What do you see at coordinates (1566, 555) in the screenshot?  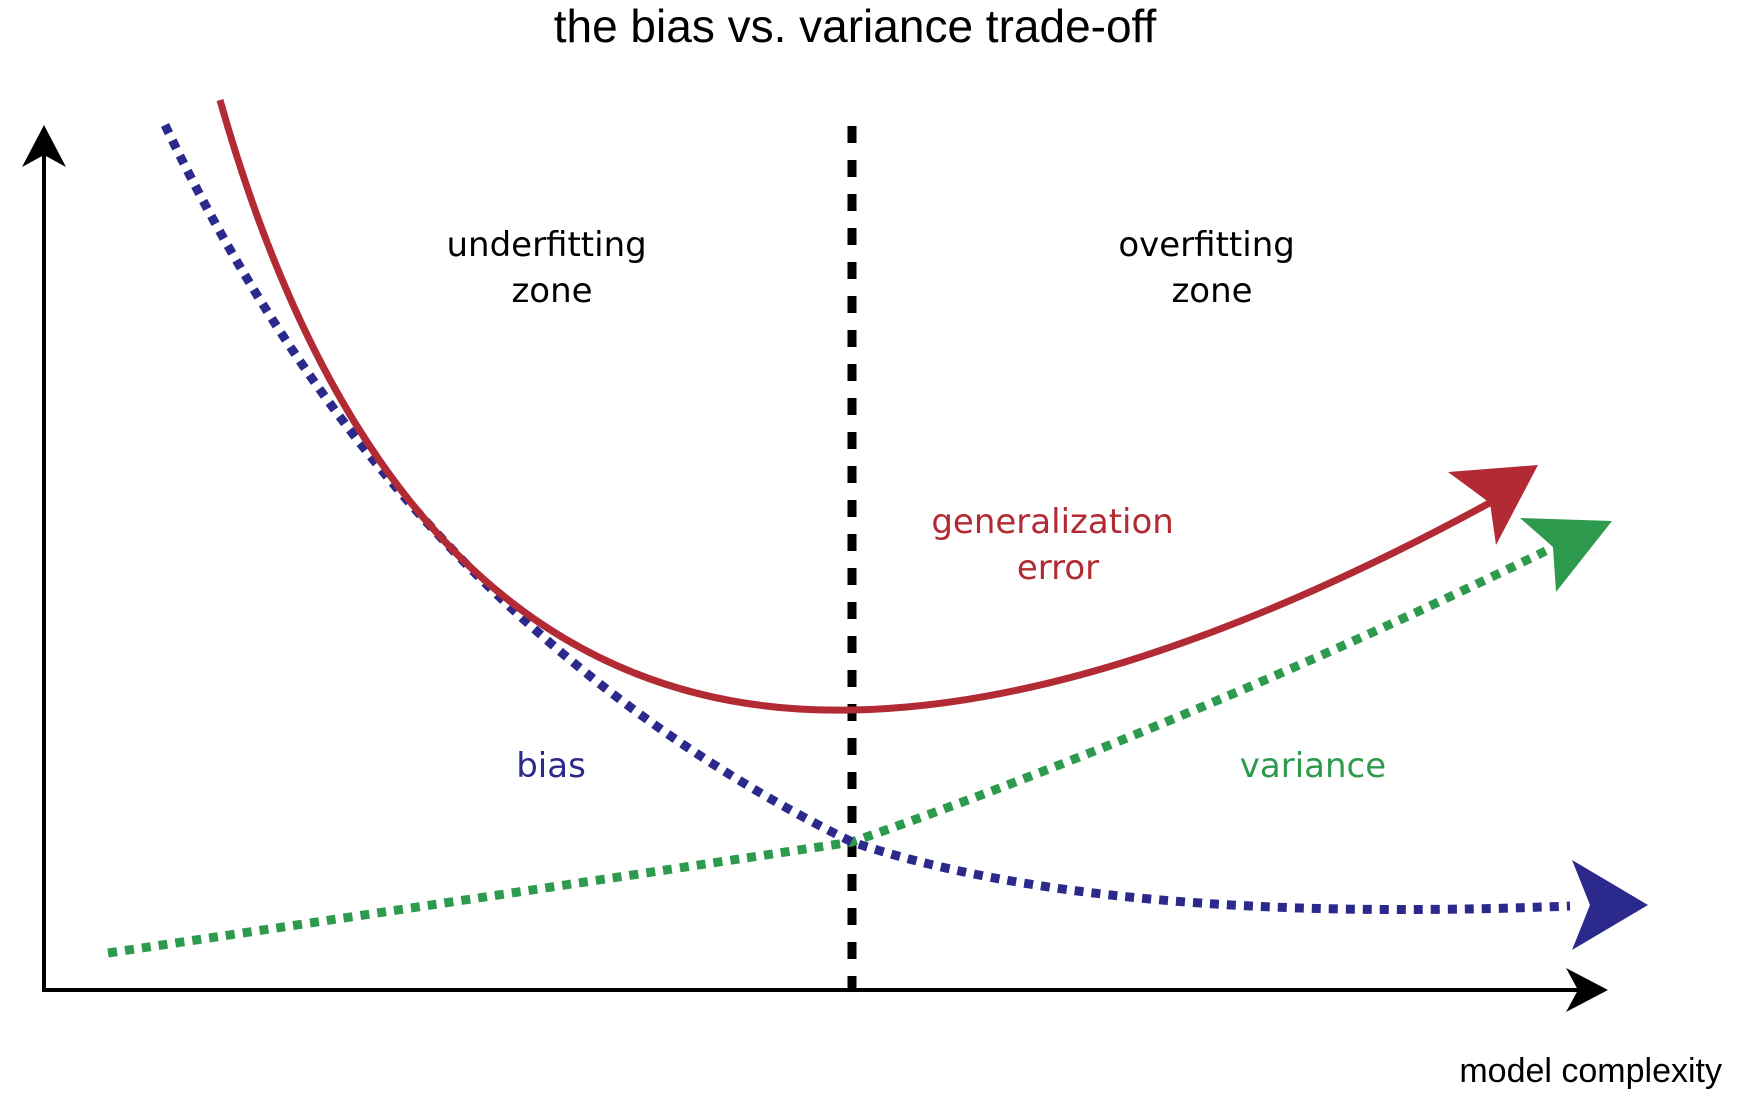 I see `variance-arrowhead` at bounding box center [1566, 555].